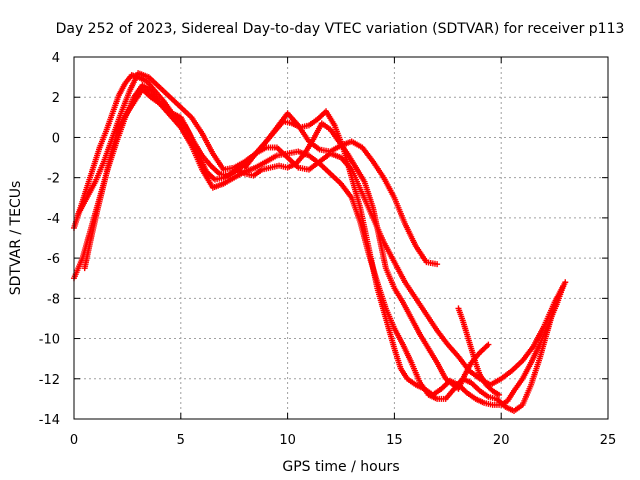  I want to click on y-tick-label: 4, so click(56, 58).